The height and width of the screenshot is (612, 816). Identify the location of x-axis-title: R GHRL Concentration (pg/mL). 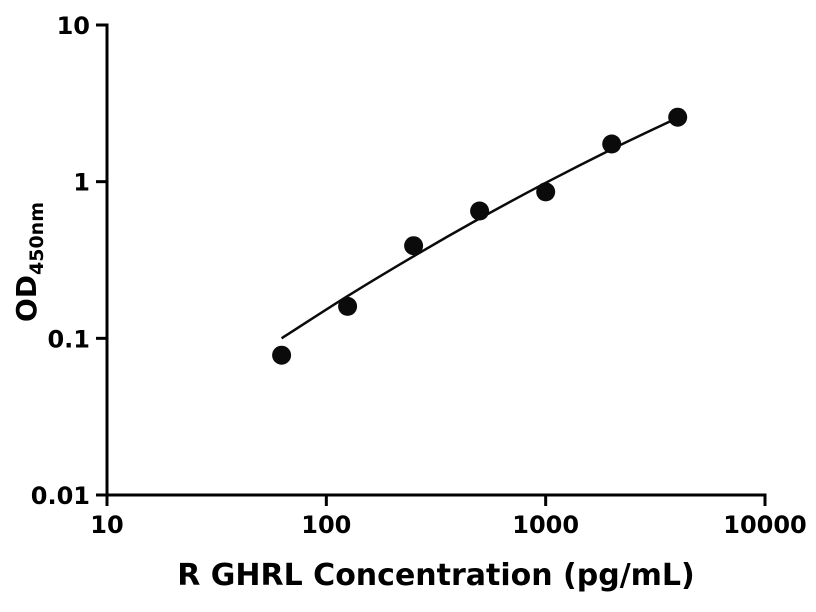
(436, 575).